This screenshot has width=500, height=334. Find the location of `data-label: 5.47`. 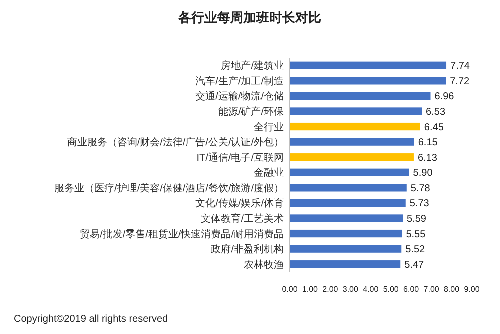

data-label: 5.47 is located at coordinates (414, 265).